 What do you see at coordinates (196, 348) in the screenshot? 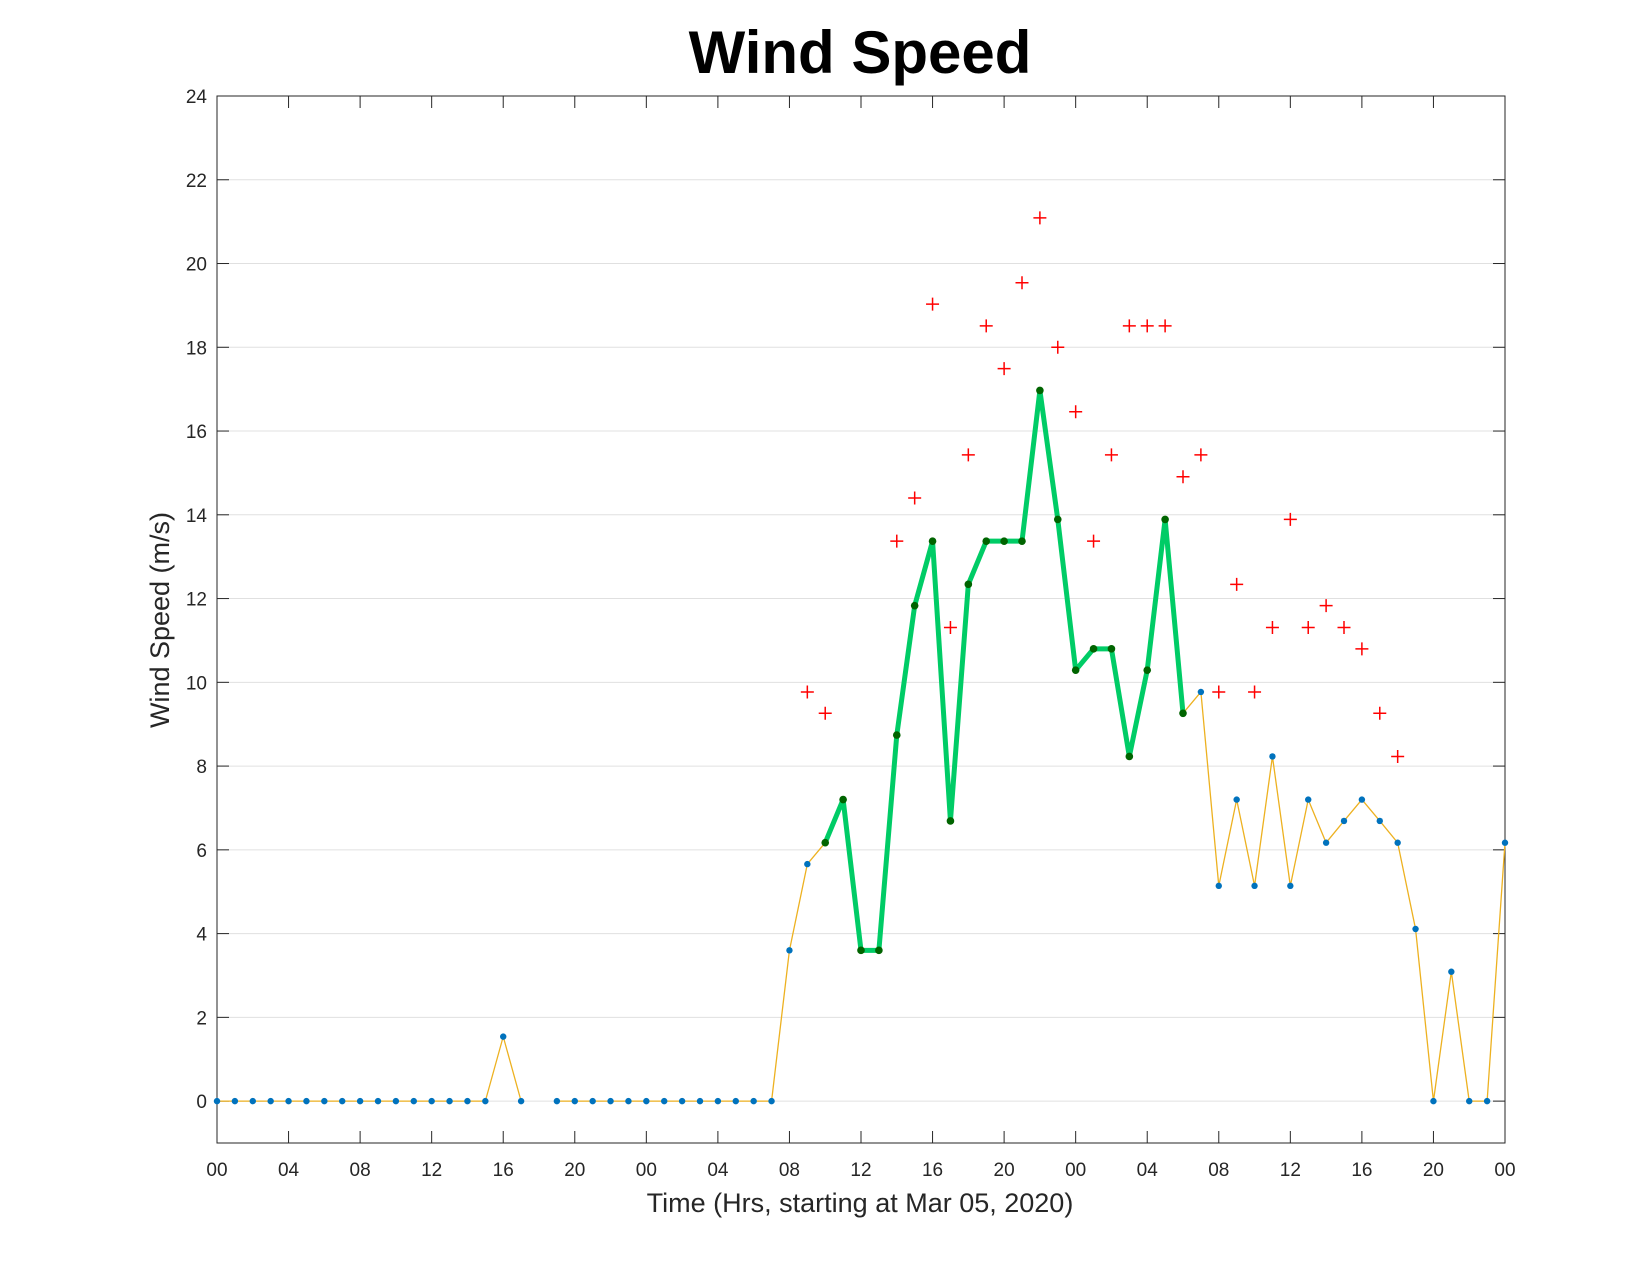
I see `y-tick-label: 18` at bounding box center [196, 348].